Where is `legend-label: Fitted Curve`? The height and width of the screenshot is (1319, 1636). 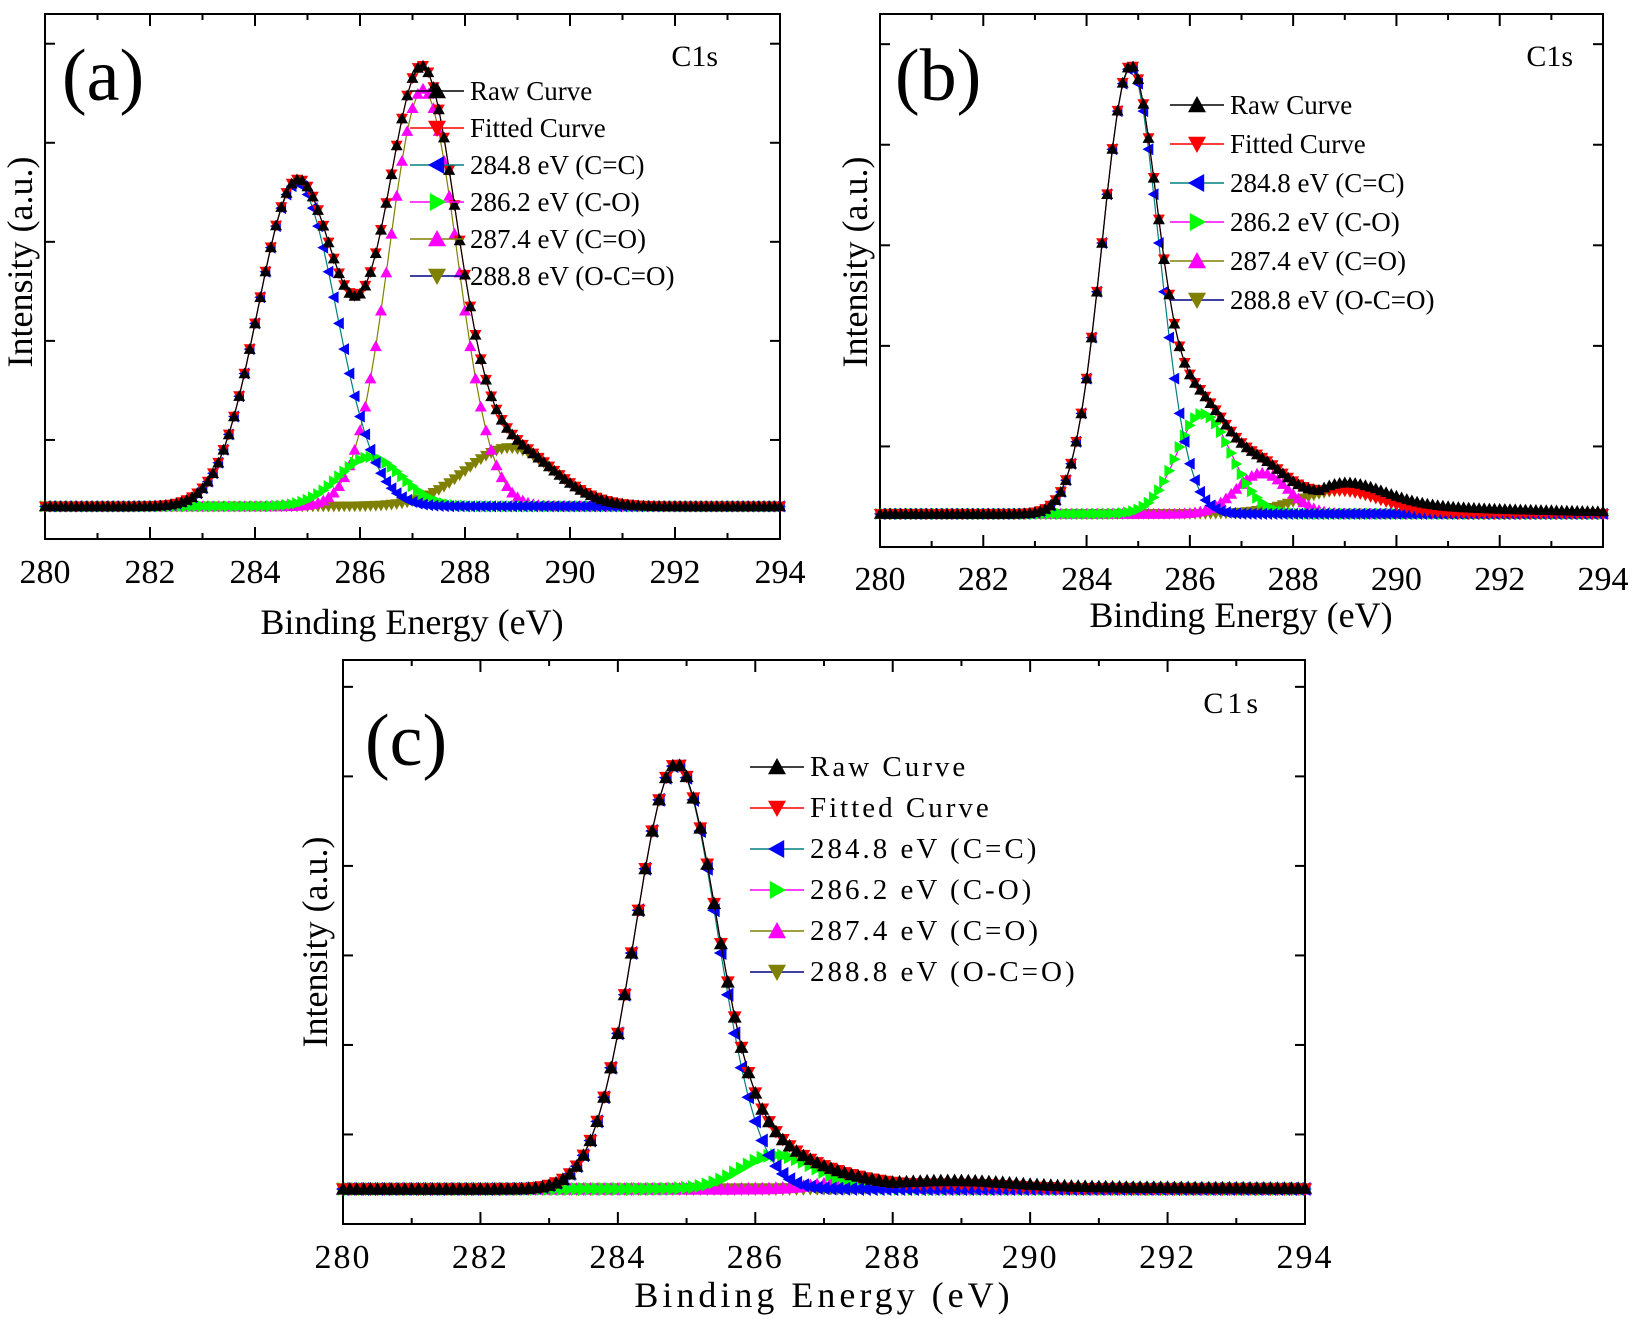 legend-label: Fitted Curve is located at coordinates (901, 808).